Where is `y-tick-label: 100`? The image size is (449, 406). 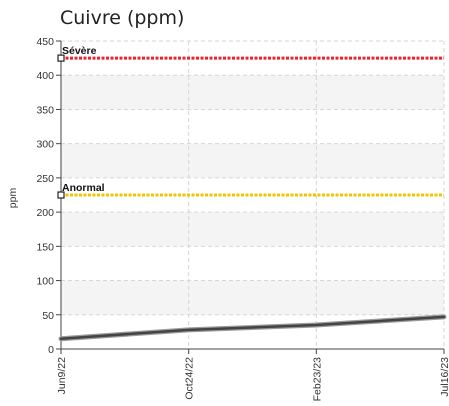
y-tick-label: 100 is located at coordinates (45, 282).